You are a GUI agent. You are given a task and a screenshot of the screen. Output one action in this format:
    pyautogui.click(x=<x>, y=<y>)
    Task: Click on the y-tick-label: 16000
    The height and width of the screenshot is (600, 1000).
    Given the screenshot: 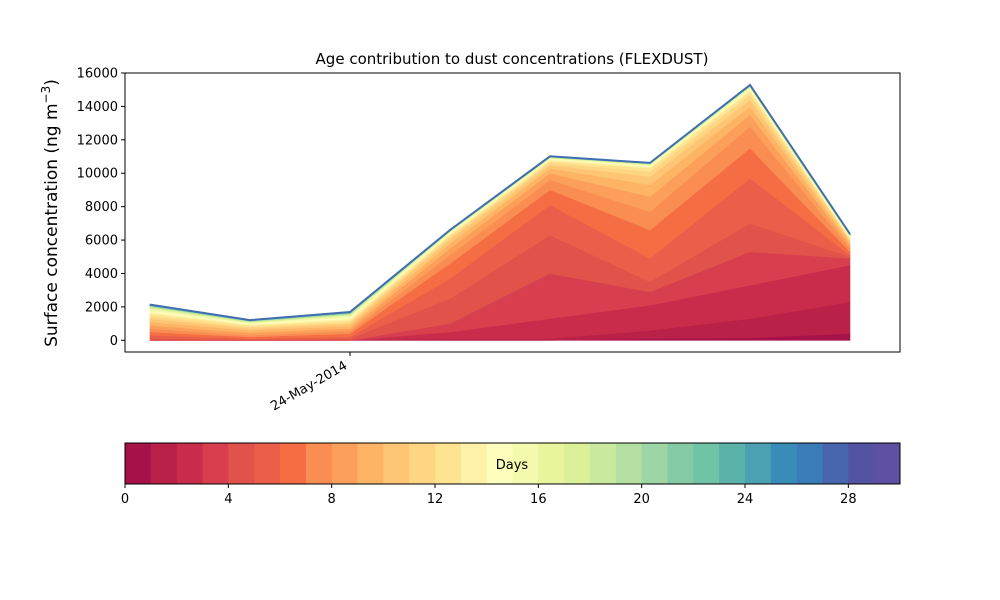 What is the action you would take?
    pyautogui.click(x=97, y=74)
    